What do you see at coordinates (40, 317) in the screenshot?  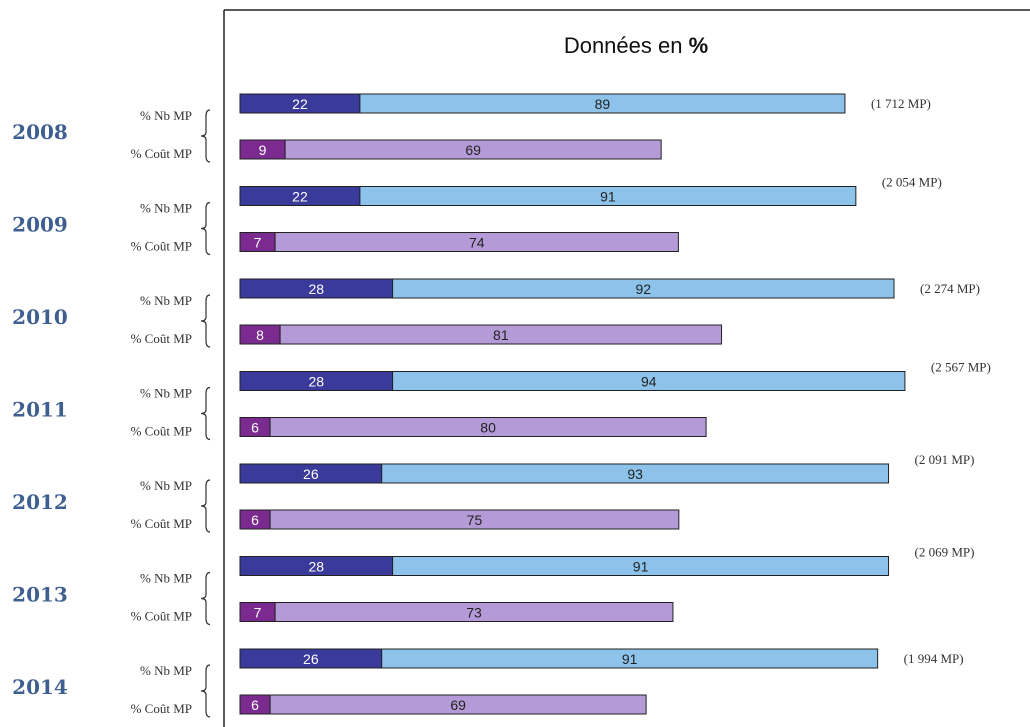 I see `year-label: 2010` at bounding box center [40, 317].